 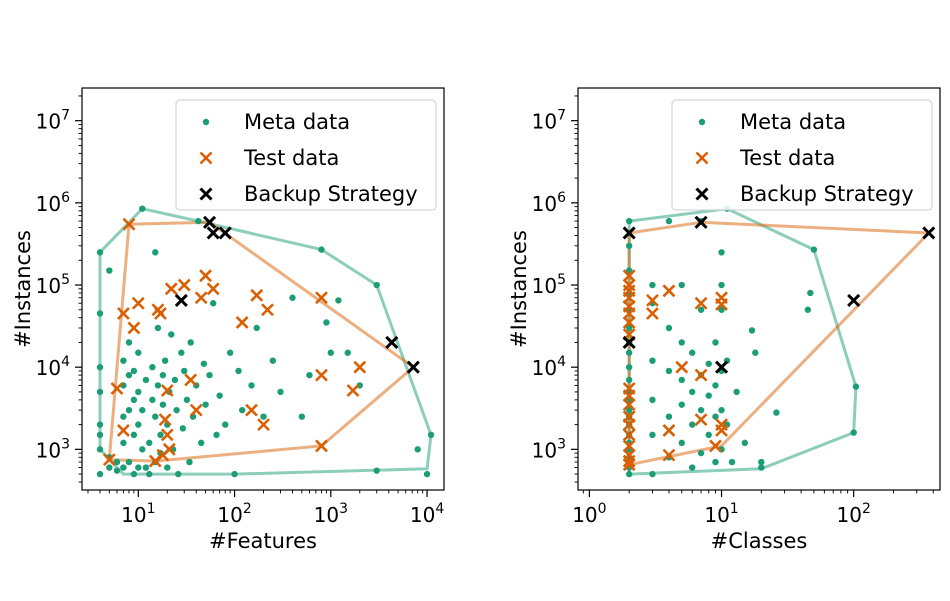 I want to click on x-tick-label: 10¹, so click(x=721, y=514).